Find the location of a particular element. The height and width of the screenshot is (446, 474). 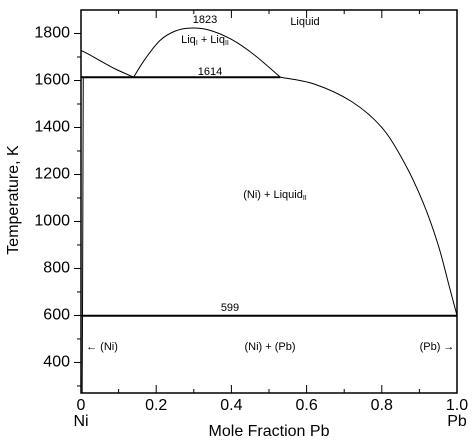

annotation: 1823 is located at coordinates (205, 20).